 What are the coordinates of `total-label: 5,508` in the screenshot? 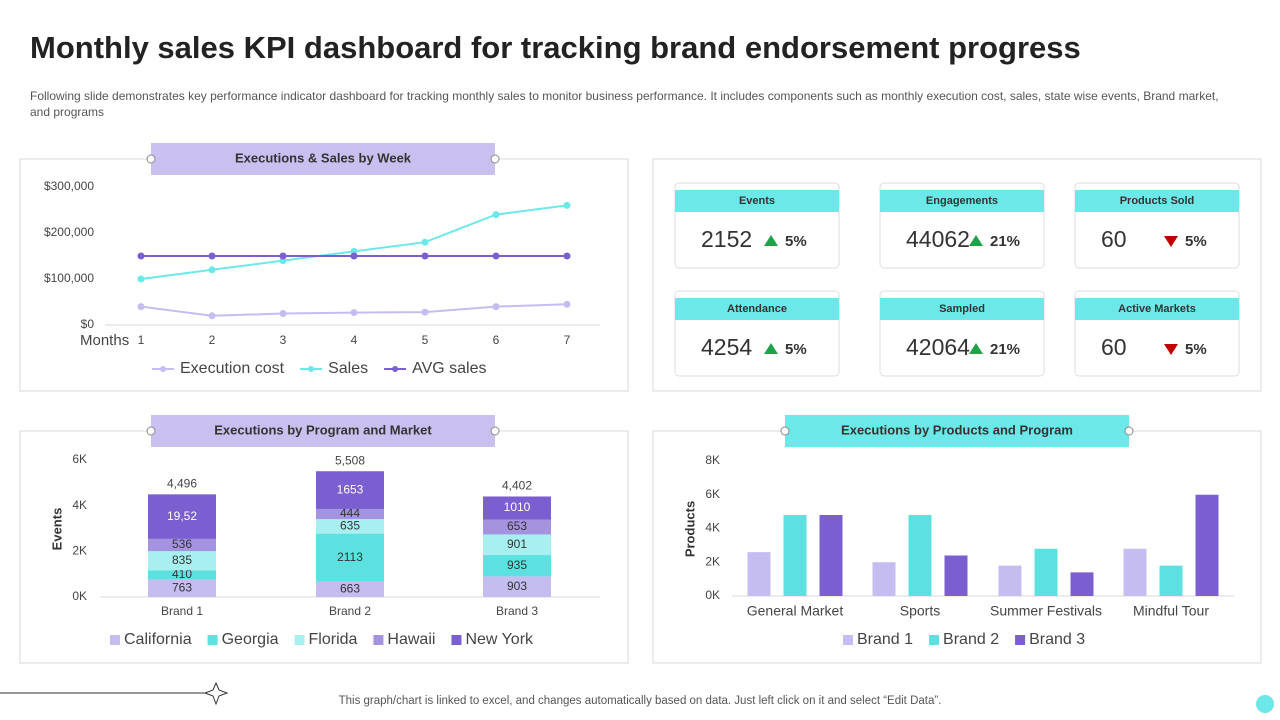 It's located at (350, 460).